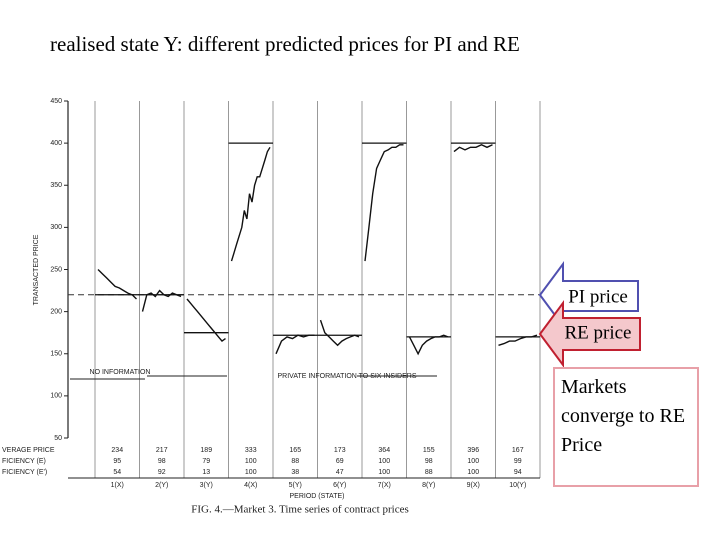 The image size is (720, 540). Describe the element at coordinates (56, 354) in the screenshot. I see `y-tick-label: 150` at that location.